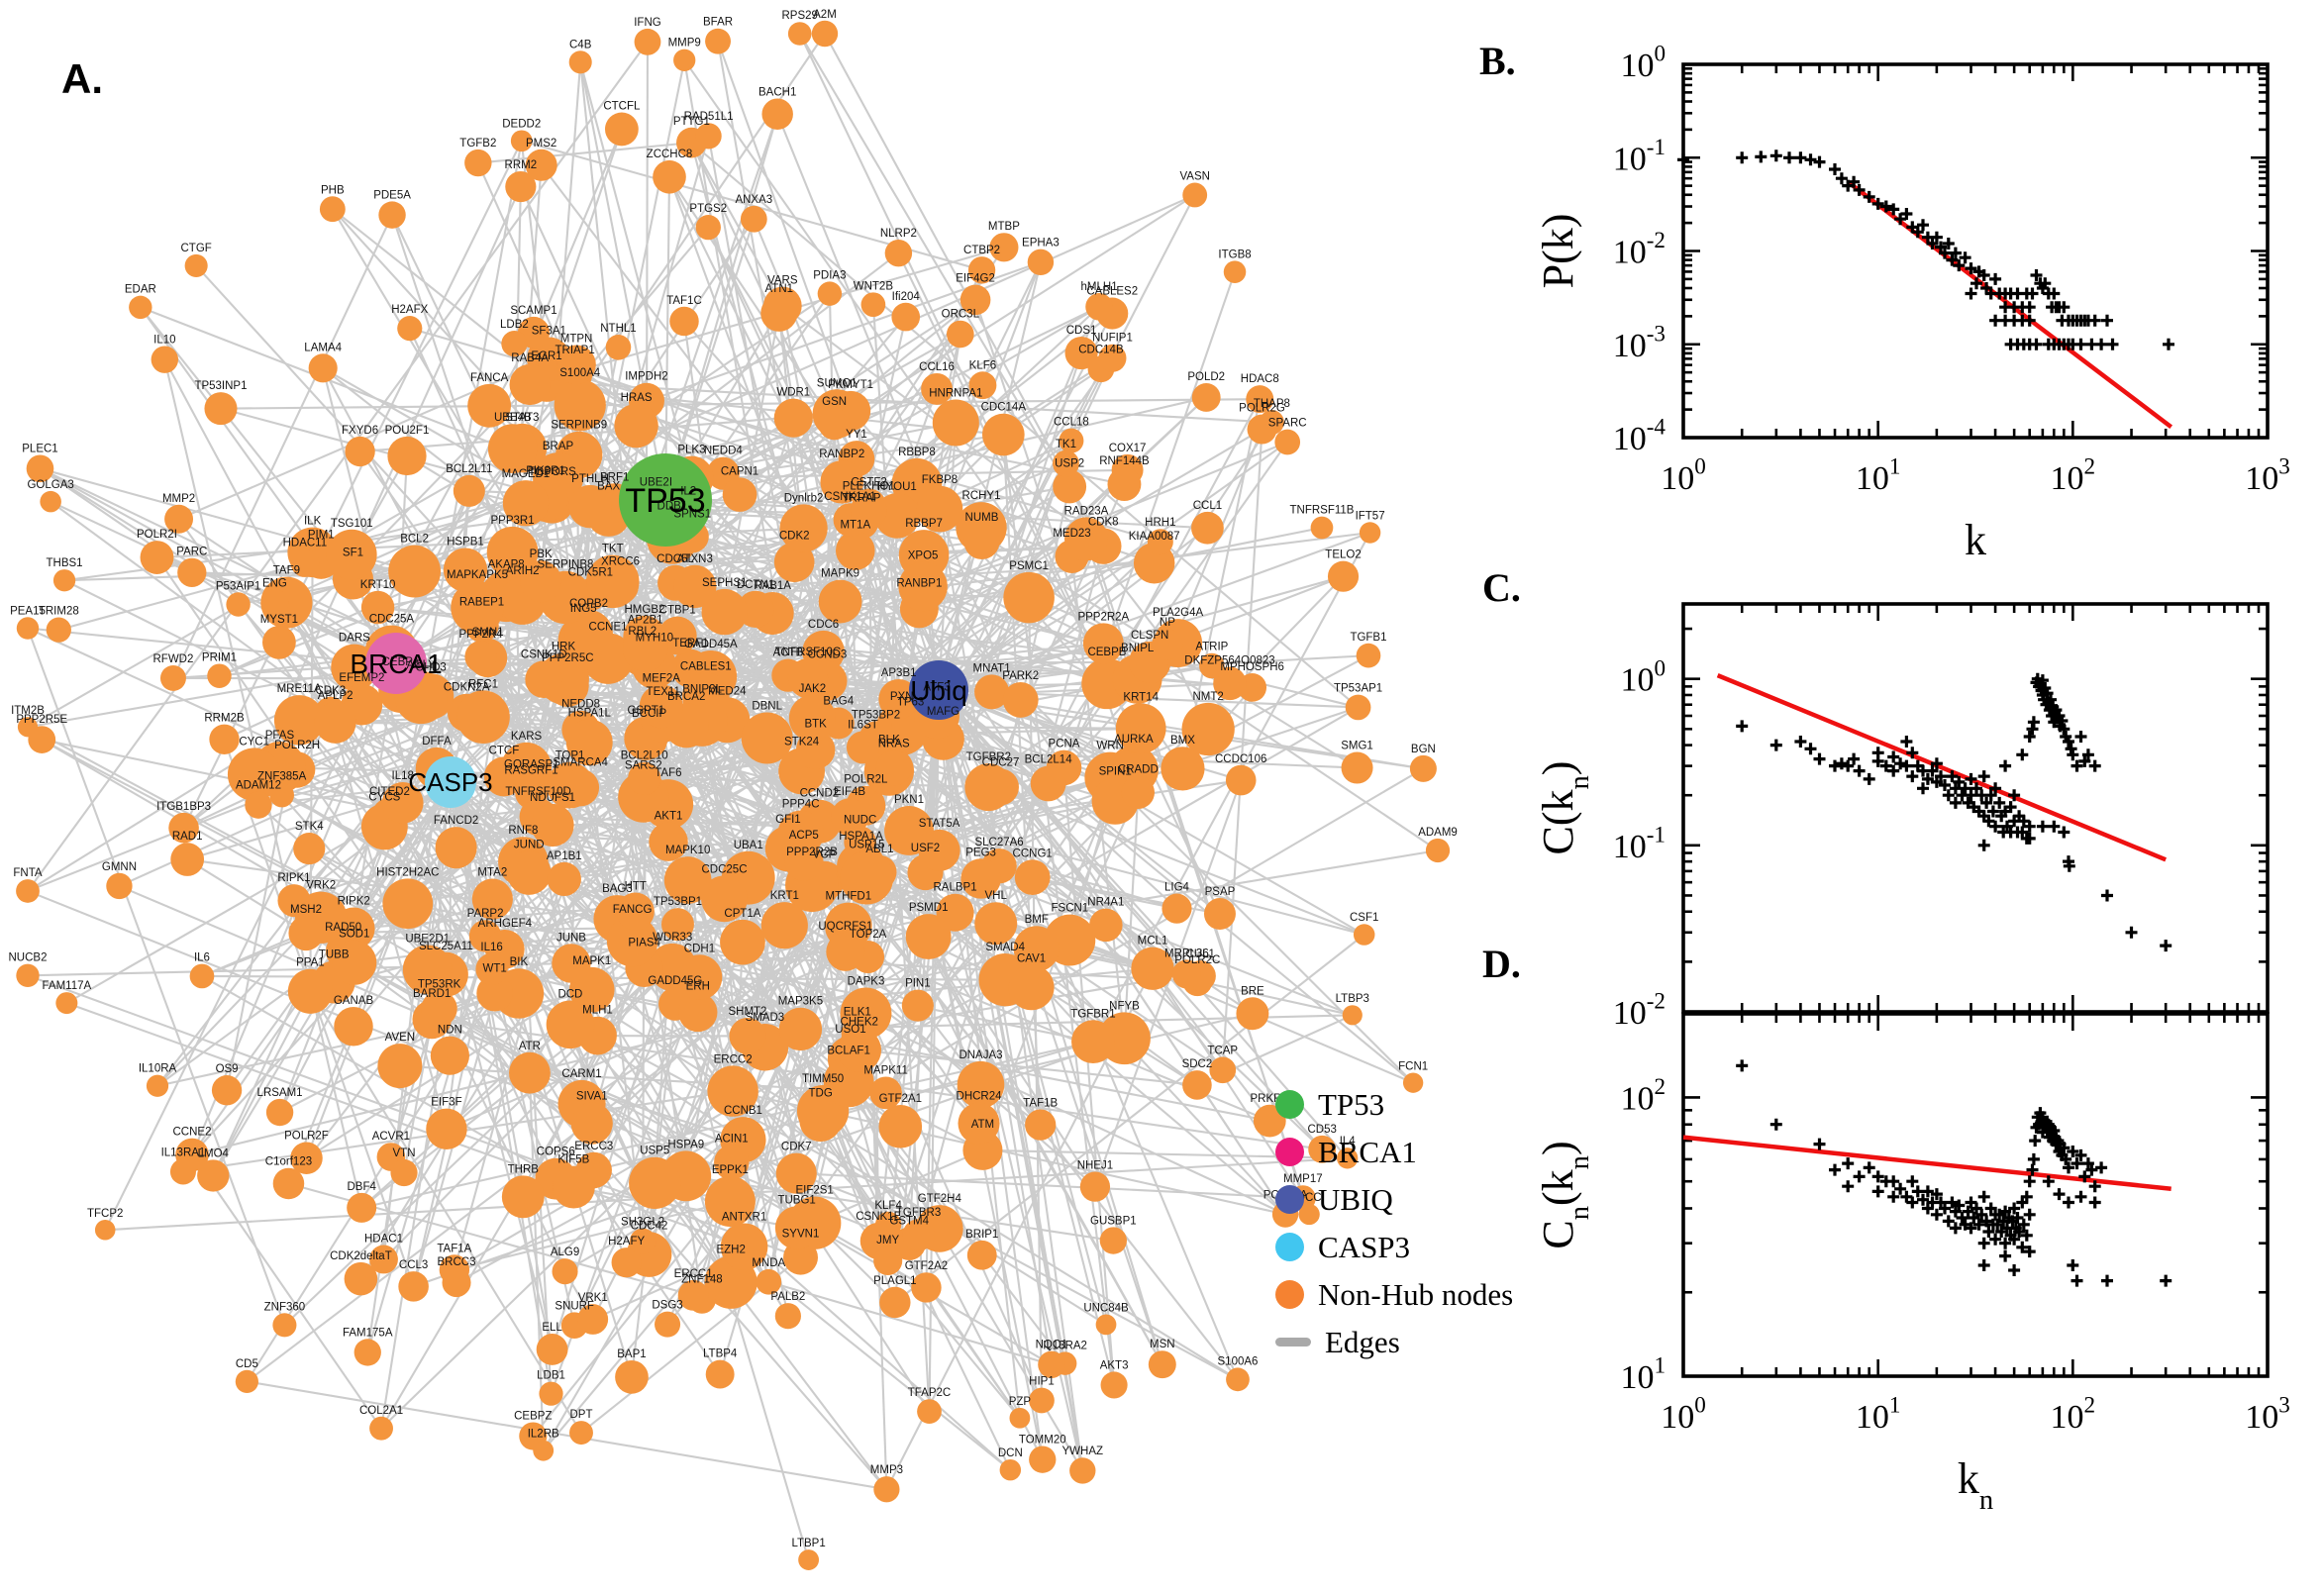 The width and height of the screenshot is (2323, 1596). What do you see at coordinates (556, 1152) in the screenshot?
I see `node-label: COPS6` at bounding box center [556, 1152].